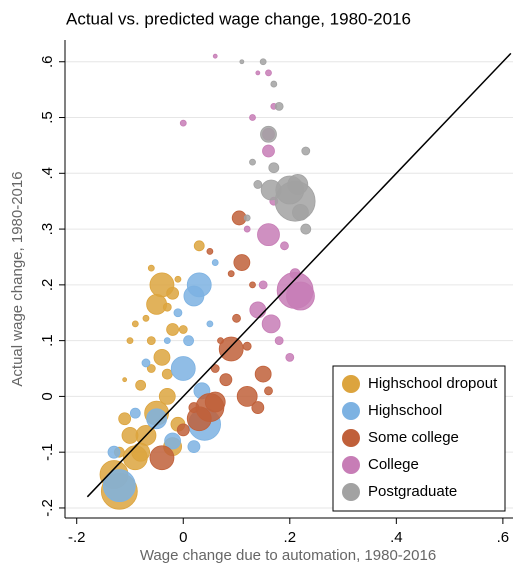 This screenshot has height=574, width=517. I want to click on y-tick-label: .2, so click(47, 285).